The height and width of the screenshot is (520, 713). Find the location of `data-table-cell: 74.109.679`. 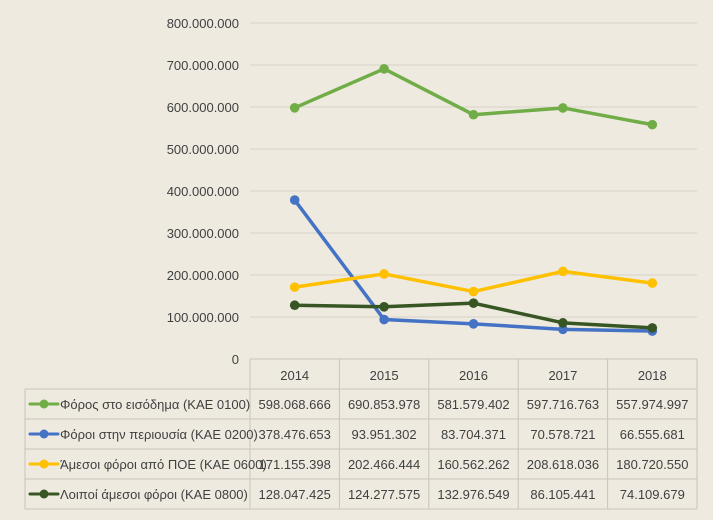

data-table-cell: 74.109.679 is located at coordinates (652, 494).